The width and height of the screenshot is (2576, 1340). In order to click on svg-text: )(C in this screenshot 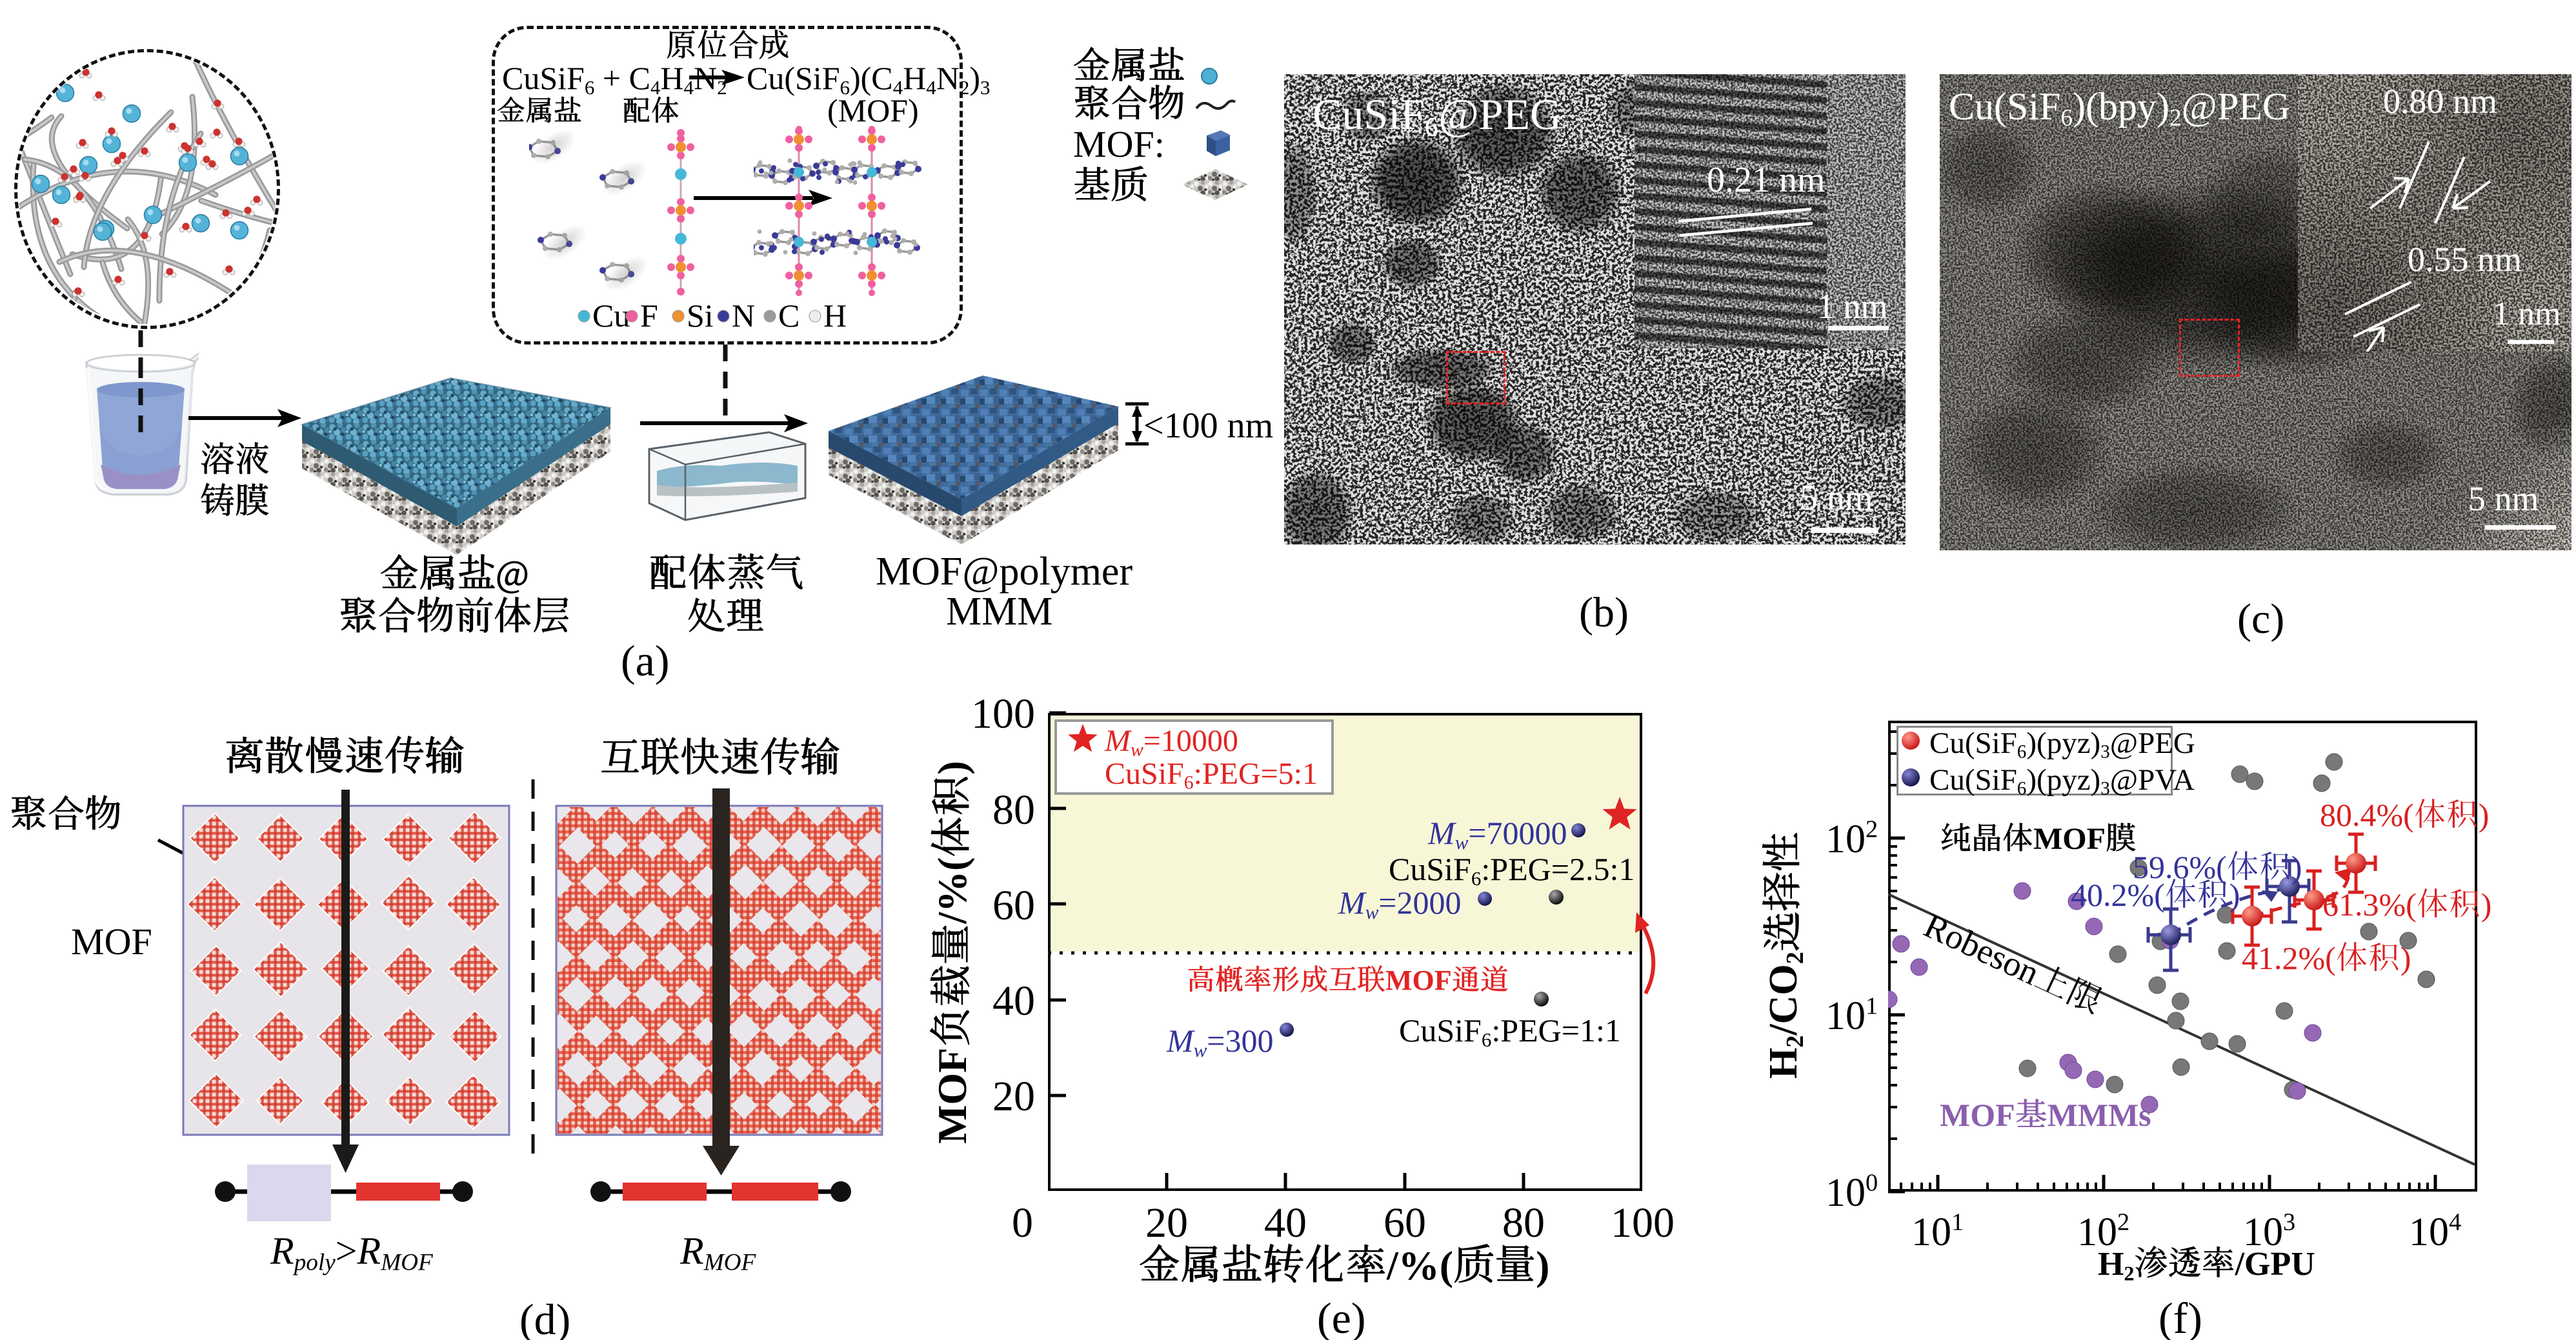, I will do `click(871, 78)`.